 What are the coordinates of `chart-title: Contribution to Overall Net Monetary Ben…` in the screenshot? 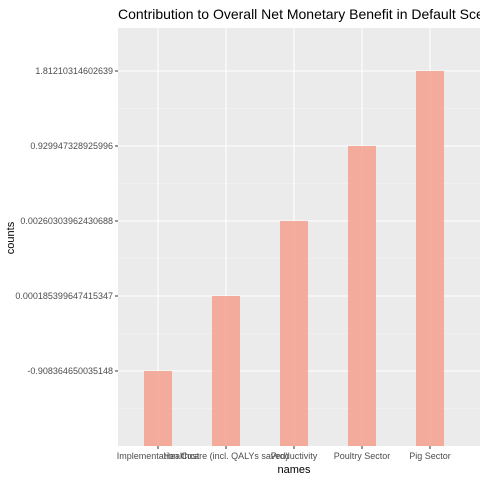 It's located at (299, 14).